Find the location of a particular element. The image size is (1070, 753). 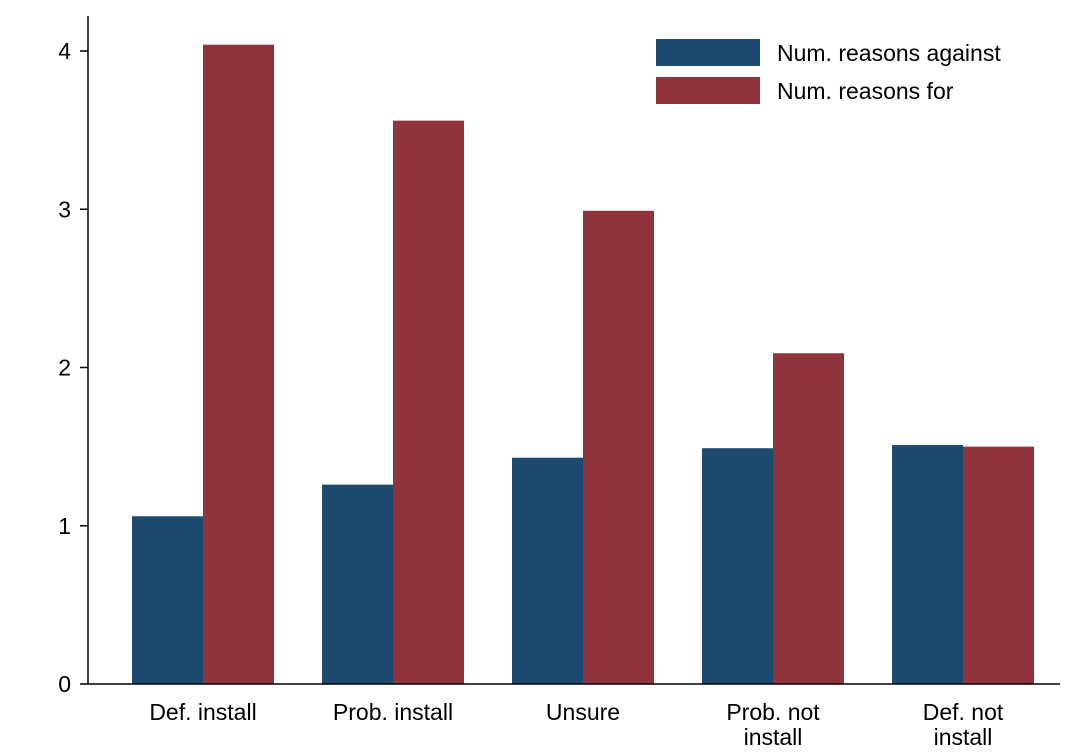

x-category-label: Unsure is located at coordinates (583, 712).